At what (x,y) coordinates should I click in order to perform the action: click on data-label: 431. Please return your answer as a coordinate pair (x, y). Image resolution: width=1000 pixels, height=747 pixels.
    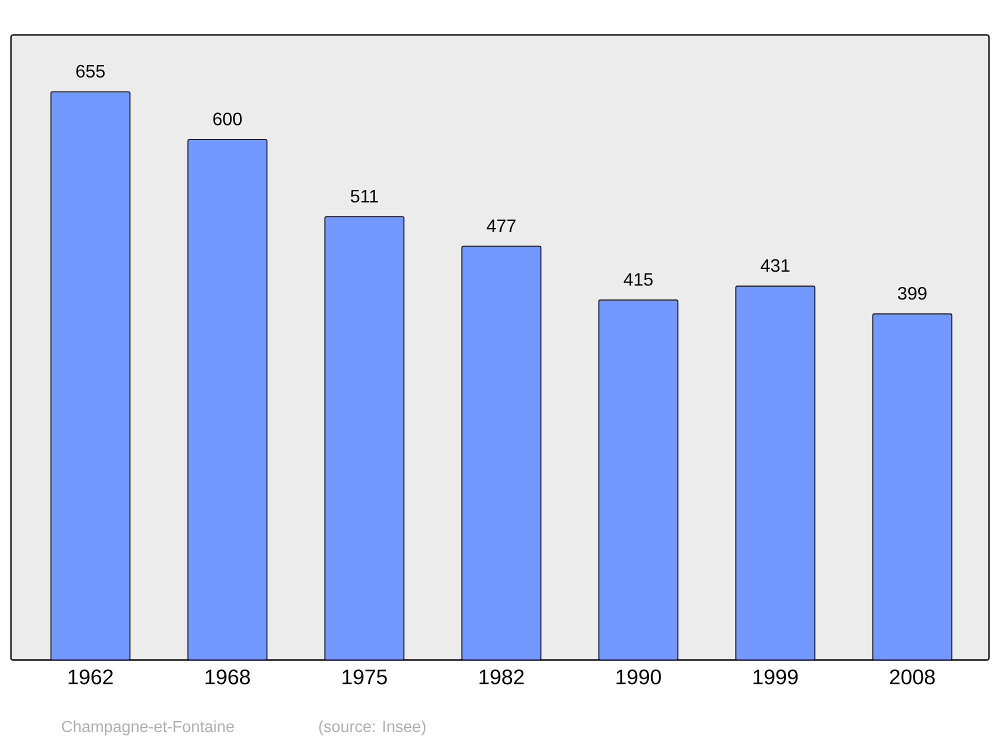
    Looking at the image, I should click on (775, 265).